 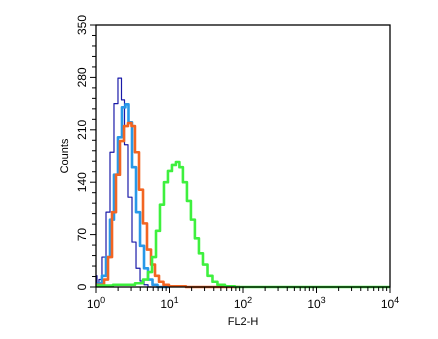 What do you see at coordinates (82, 182) in the screenshot?
I see `y-tick-label: 140` at bounding box center [82, 182].